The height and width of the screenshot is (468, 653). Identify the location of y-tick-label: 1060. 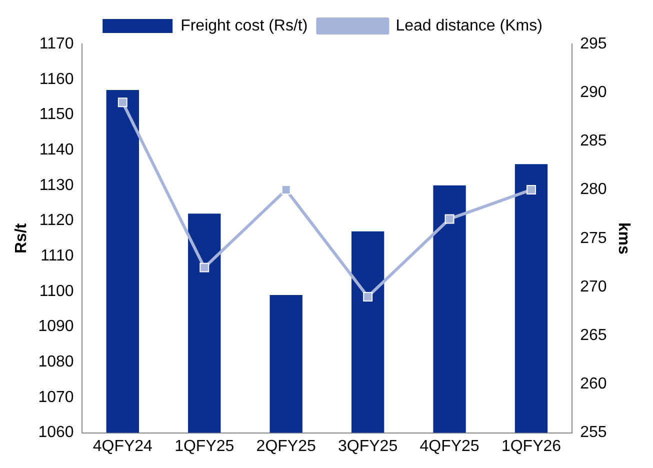
(56, 433).